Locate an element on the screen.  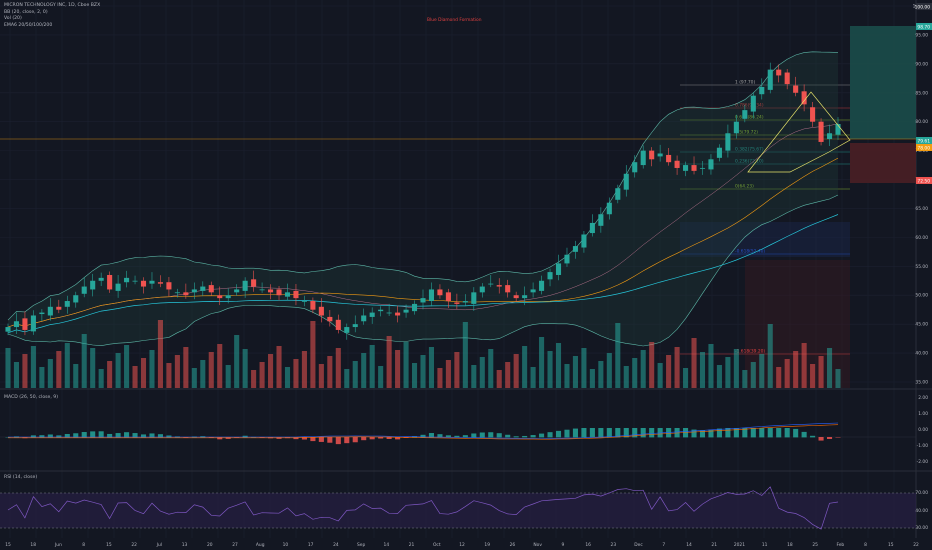
fib-label: 0.618(86.24) is located at coordinates (749, 118).